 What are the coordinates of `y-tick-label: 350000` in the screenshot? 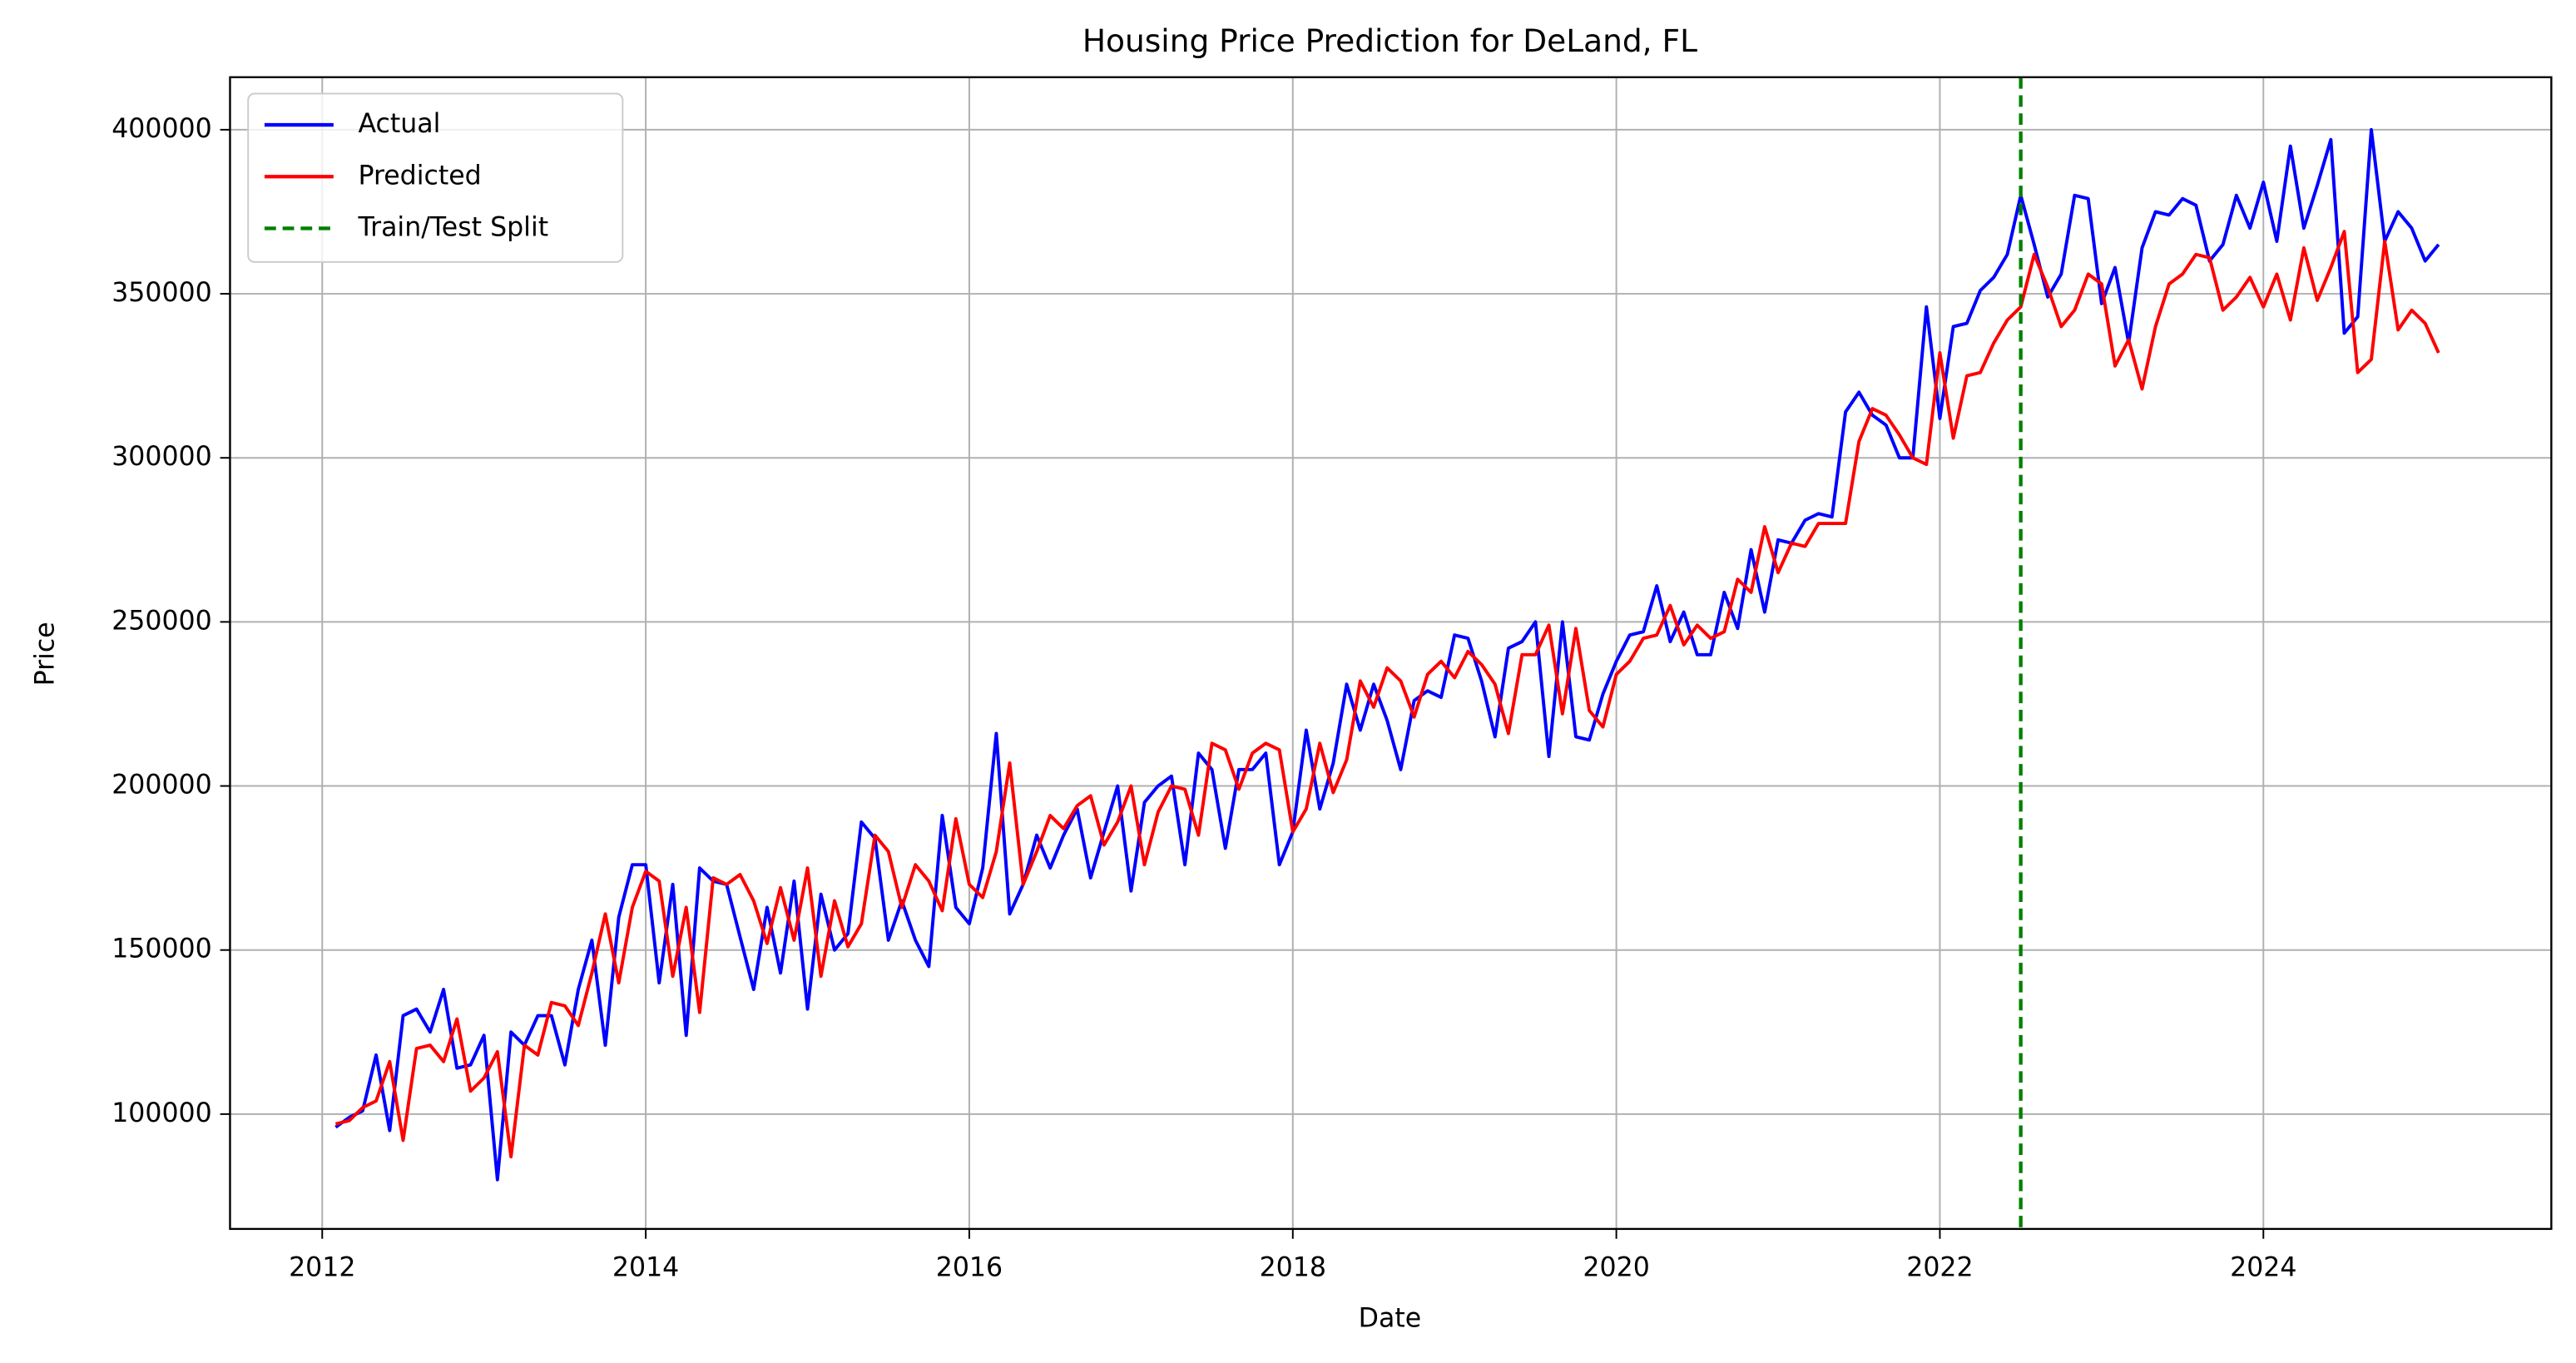 It's located at (161, 293).